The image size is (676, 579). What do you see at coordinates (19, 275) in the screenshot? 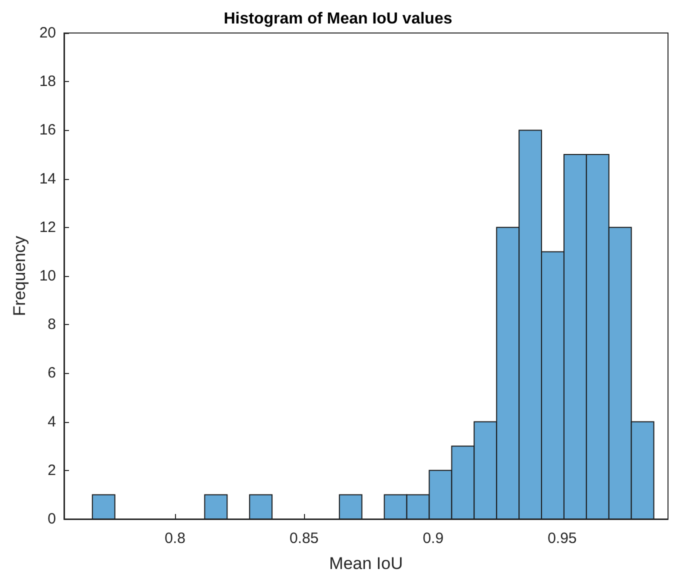
I see `y-axis-title: Frequency` at bounding box center [19, 275].